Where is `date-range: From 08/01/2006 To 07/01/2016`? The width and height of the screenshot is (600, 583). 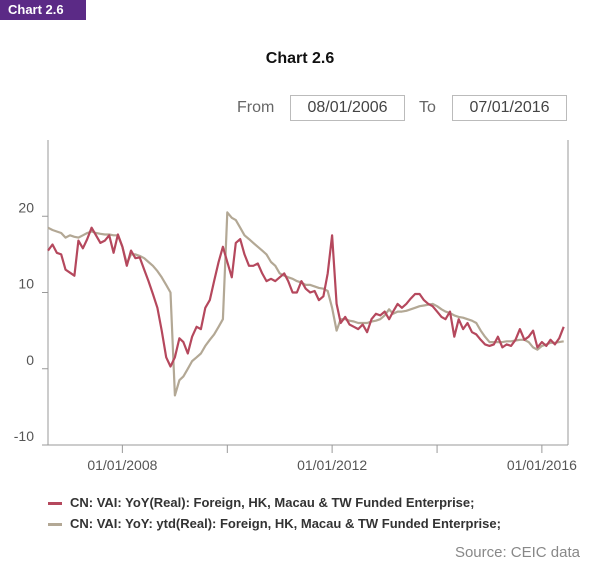
date-range: From 08/01/2006 To 07/01/2016 is located at coordinates (300, 109).